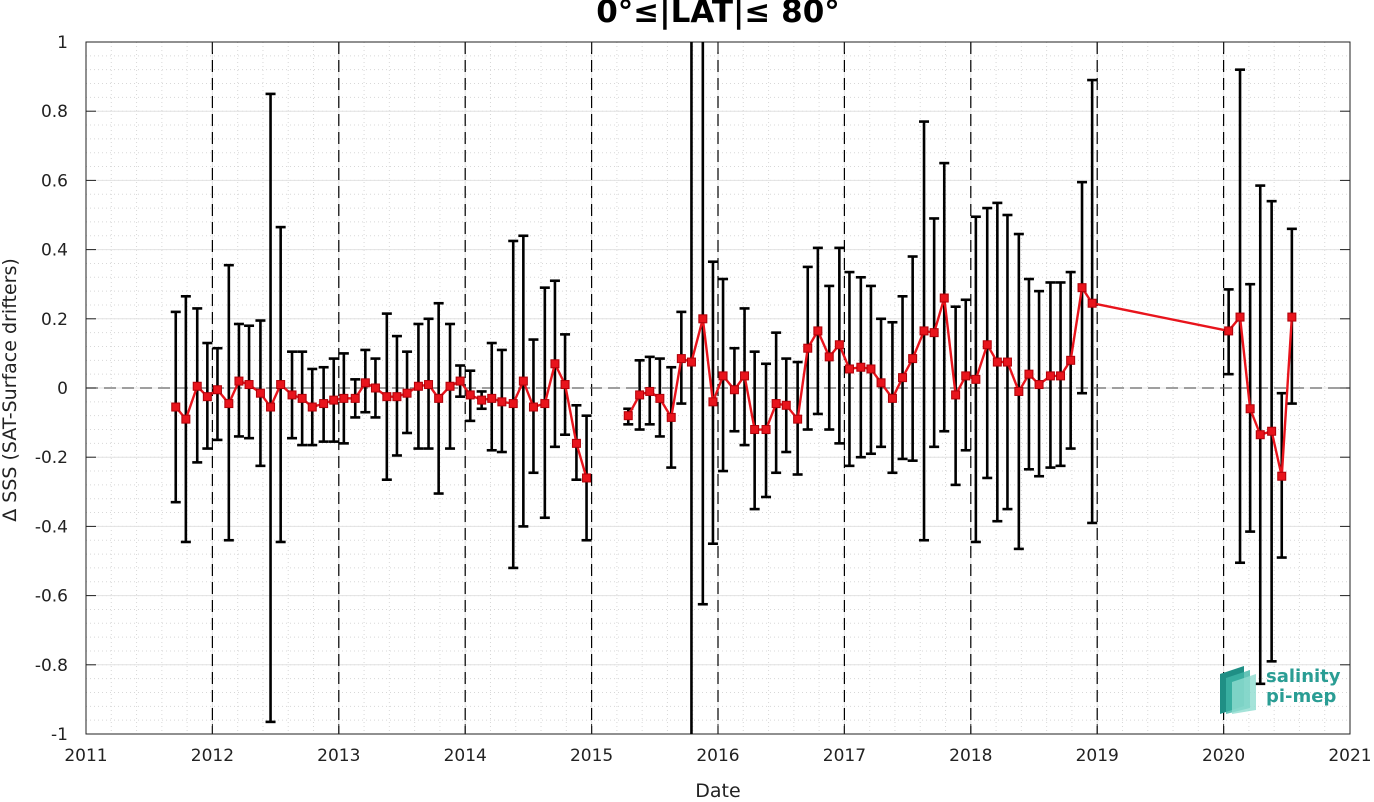  I want to click on y-tick-label: 0.8, so click(54, 112).